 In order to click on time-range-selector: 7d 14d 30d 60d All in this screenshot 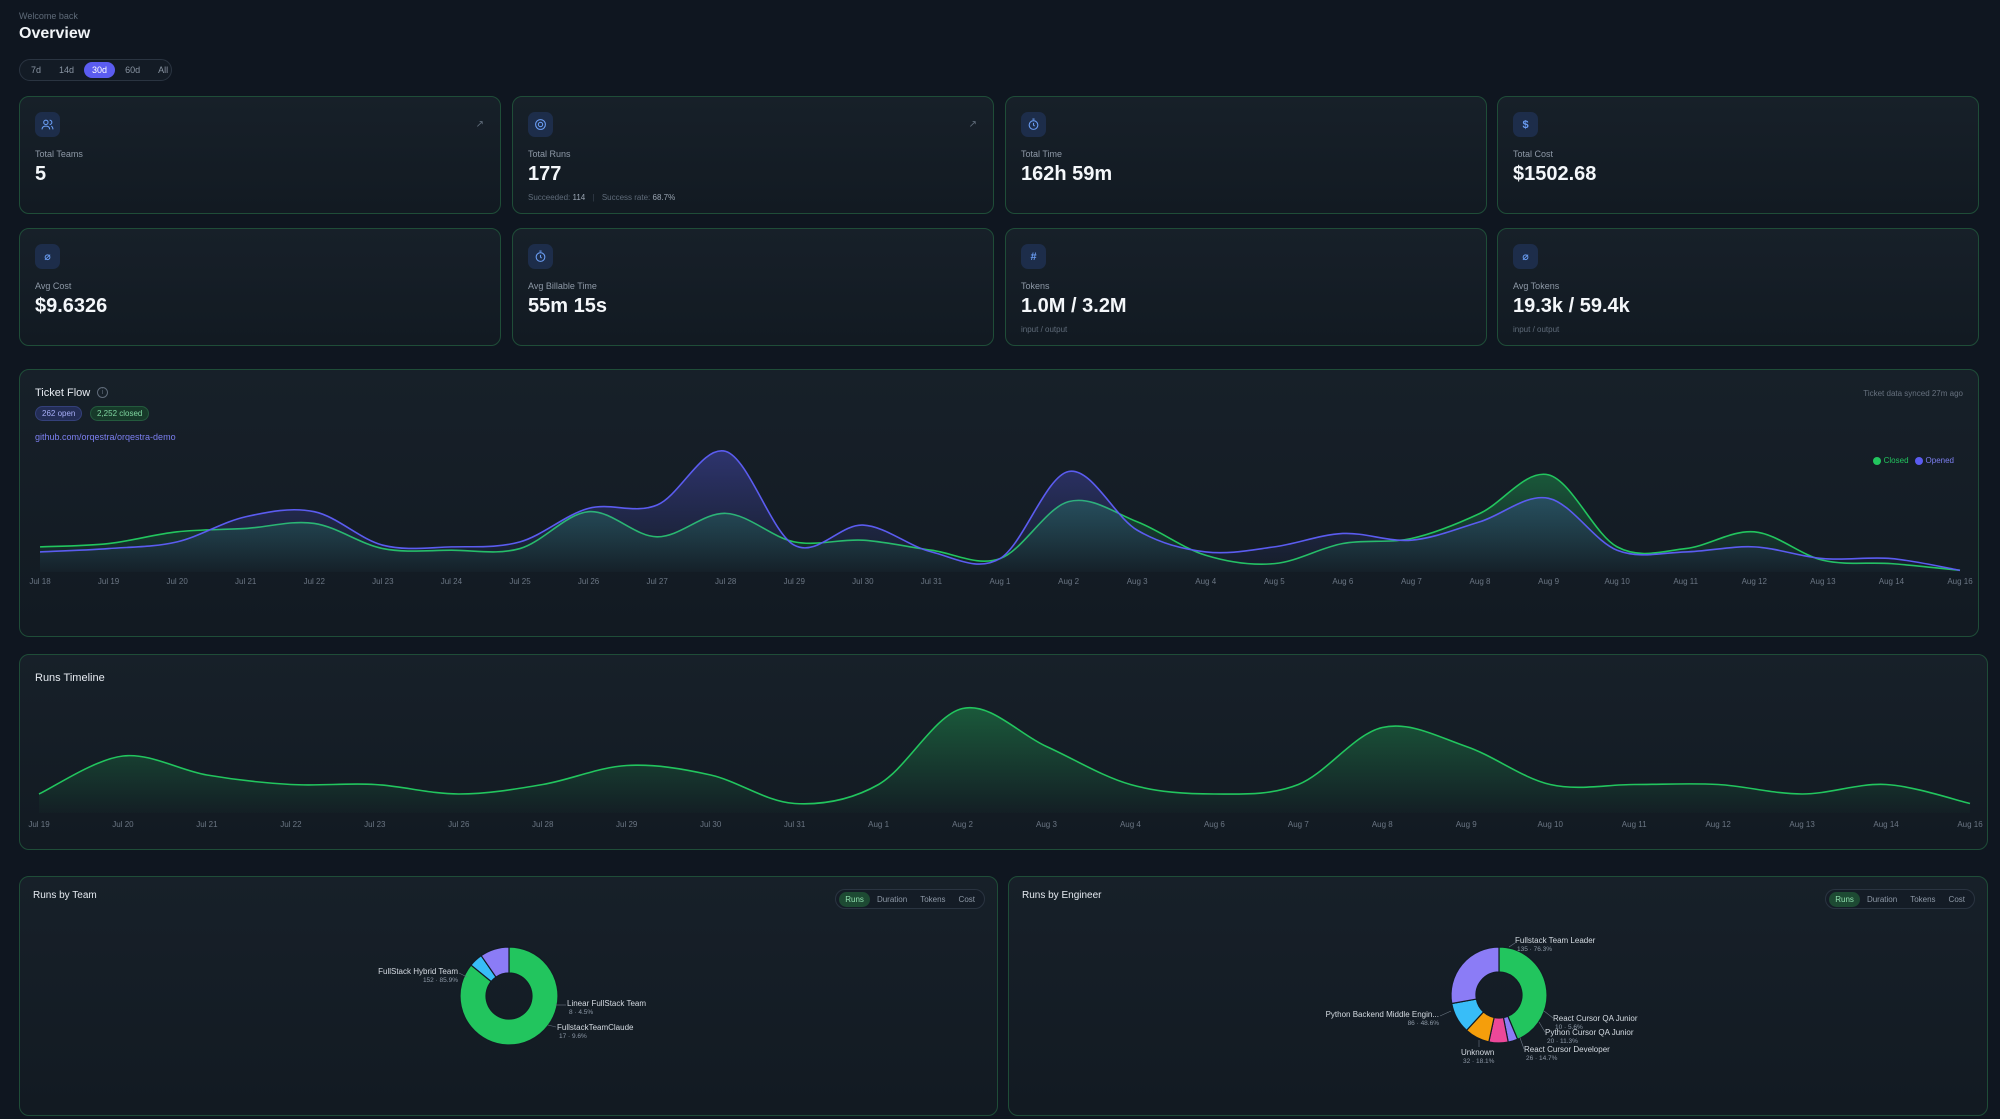, I will do `click(95, 70)`.